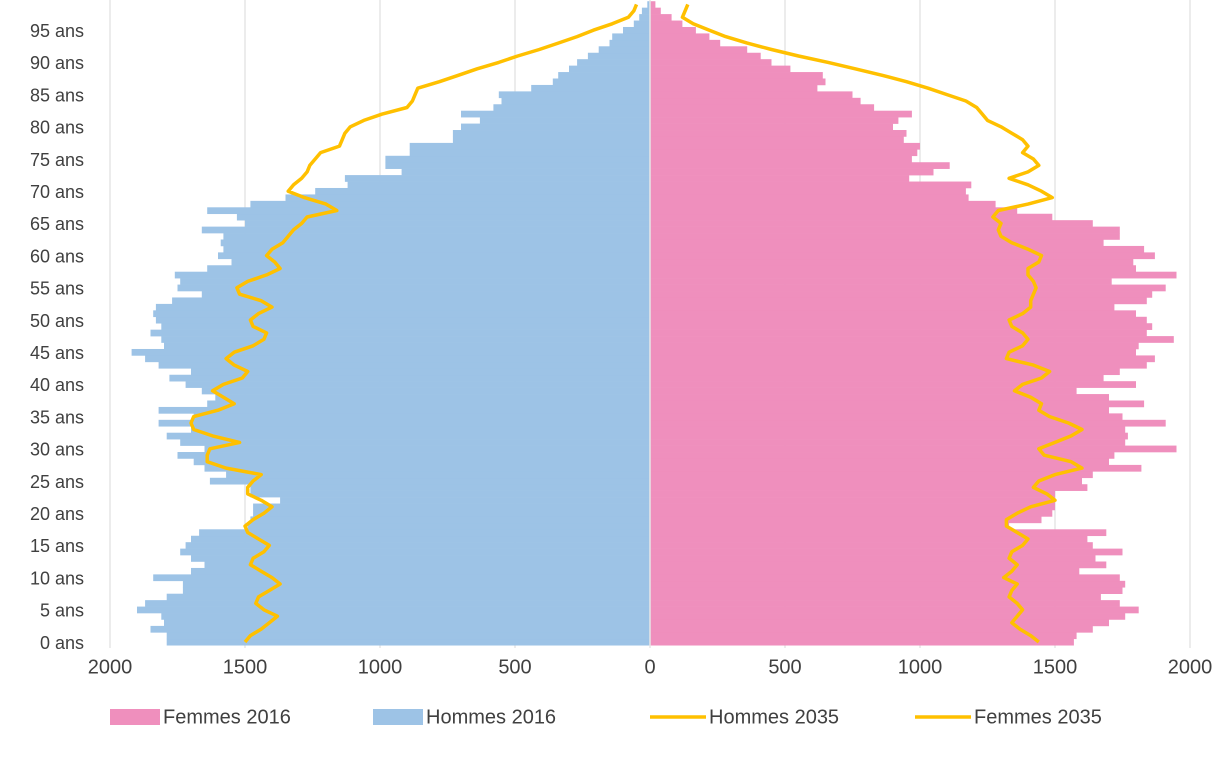  What do you see at coordinates (774, 717) in the screenshot?
I see `legend-label: Hommes 2035` at bounding box center [774, 717].